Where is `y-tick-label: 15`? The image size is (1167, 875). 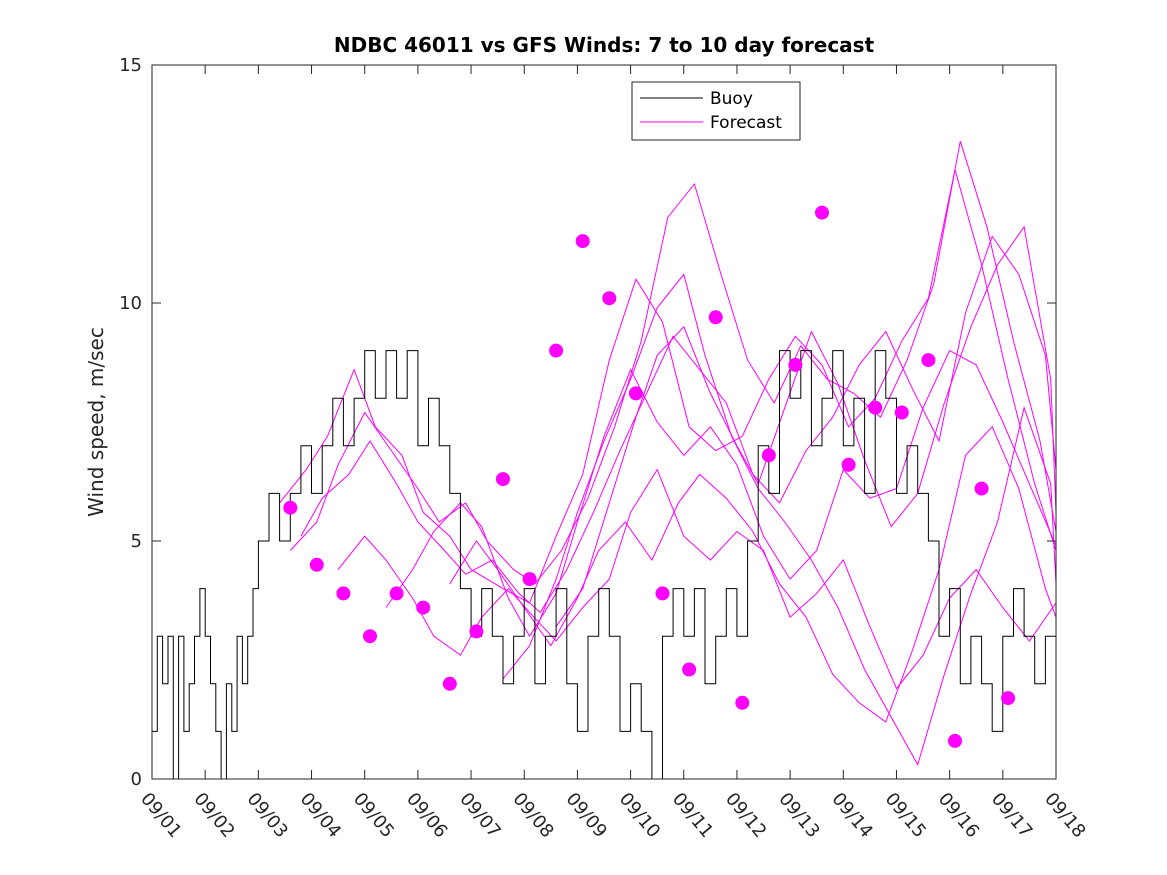 y-tick-label: 15 is located at coordinates (130, 65).